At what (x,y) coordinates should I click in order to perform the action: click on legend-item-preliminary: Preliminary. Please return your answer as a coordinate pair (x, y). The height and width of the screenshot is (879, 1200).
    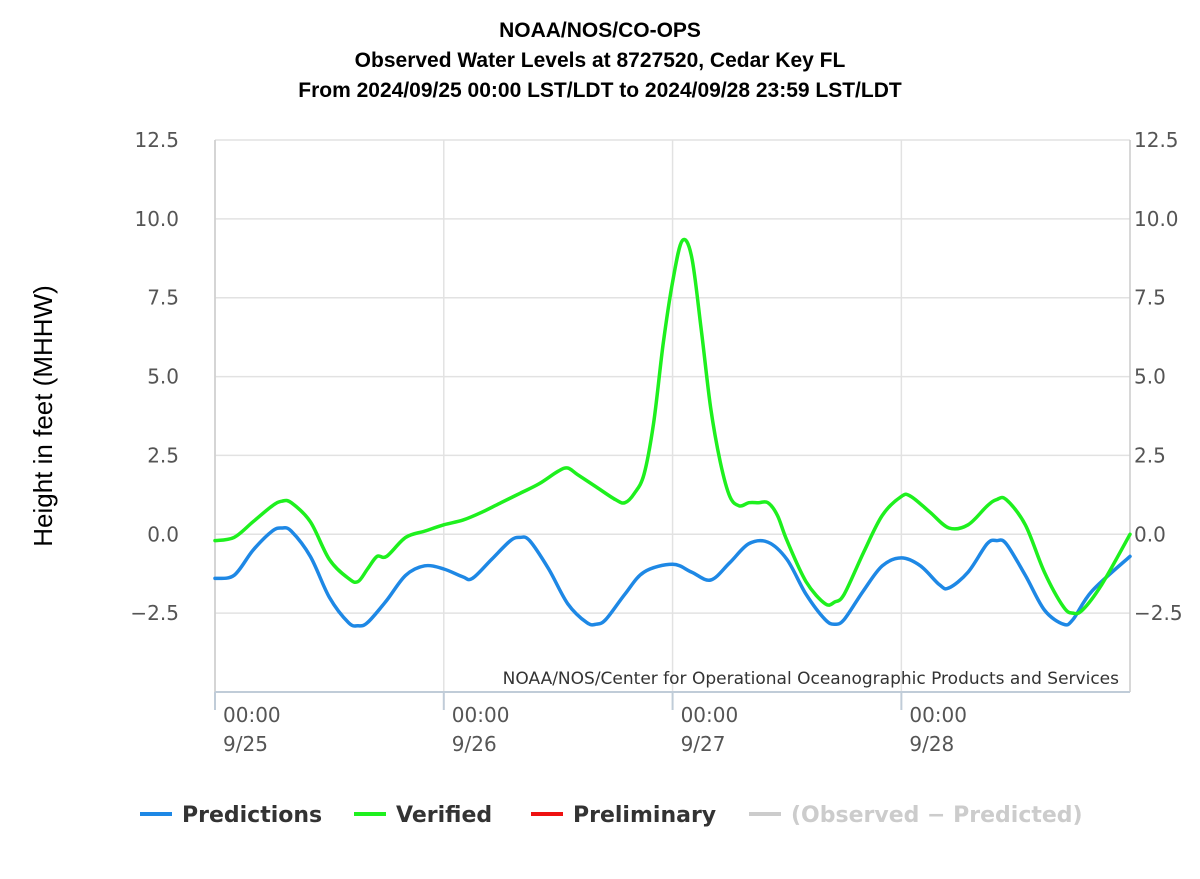
    Looking at the image, I should click on (623, 815).